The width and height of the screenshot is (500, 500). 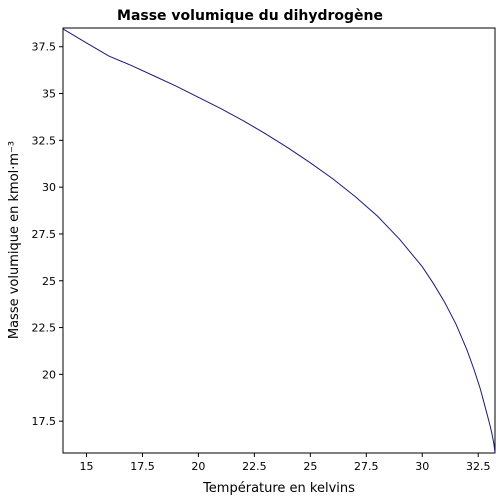 What do you see at coordinates (49, 187) in the screenshot?
I see `y-tick-label: 30` at bounding box center [49, 187].